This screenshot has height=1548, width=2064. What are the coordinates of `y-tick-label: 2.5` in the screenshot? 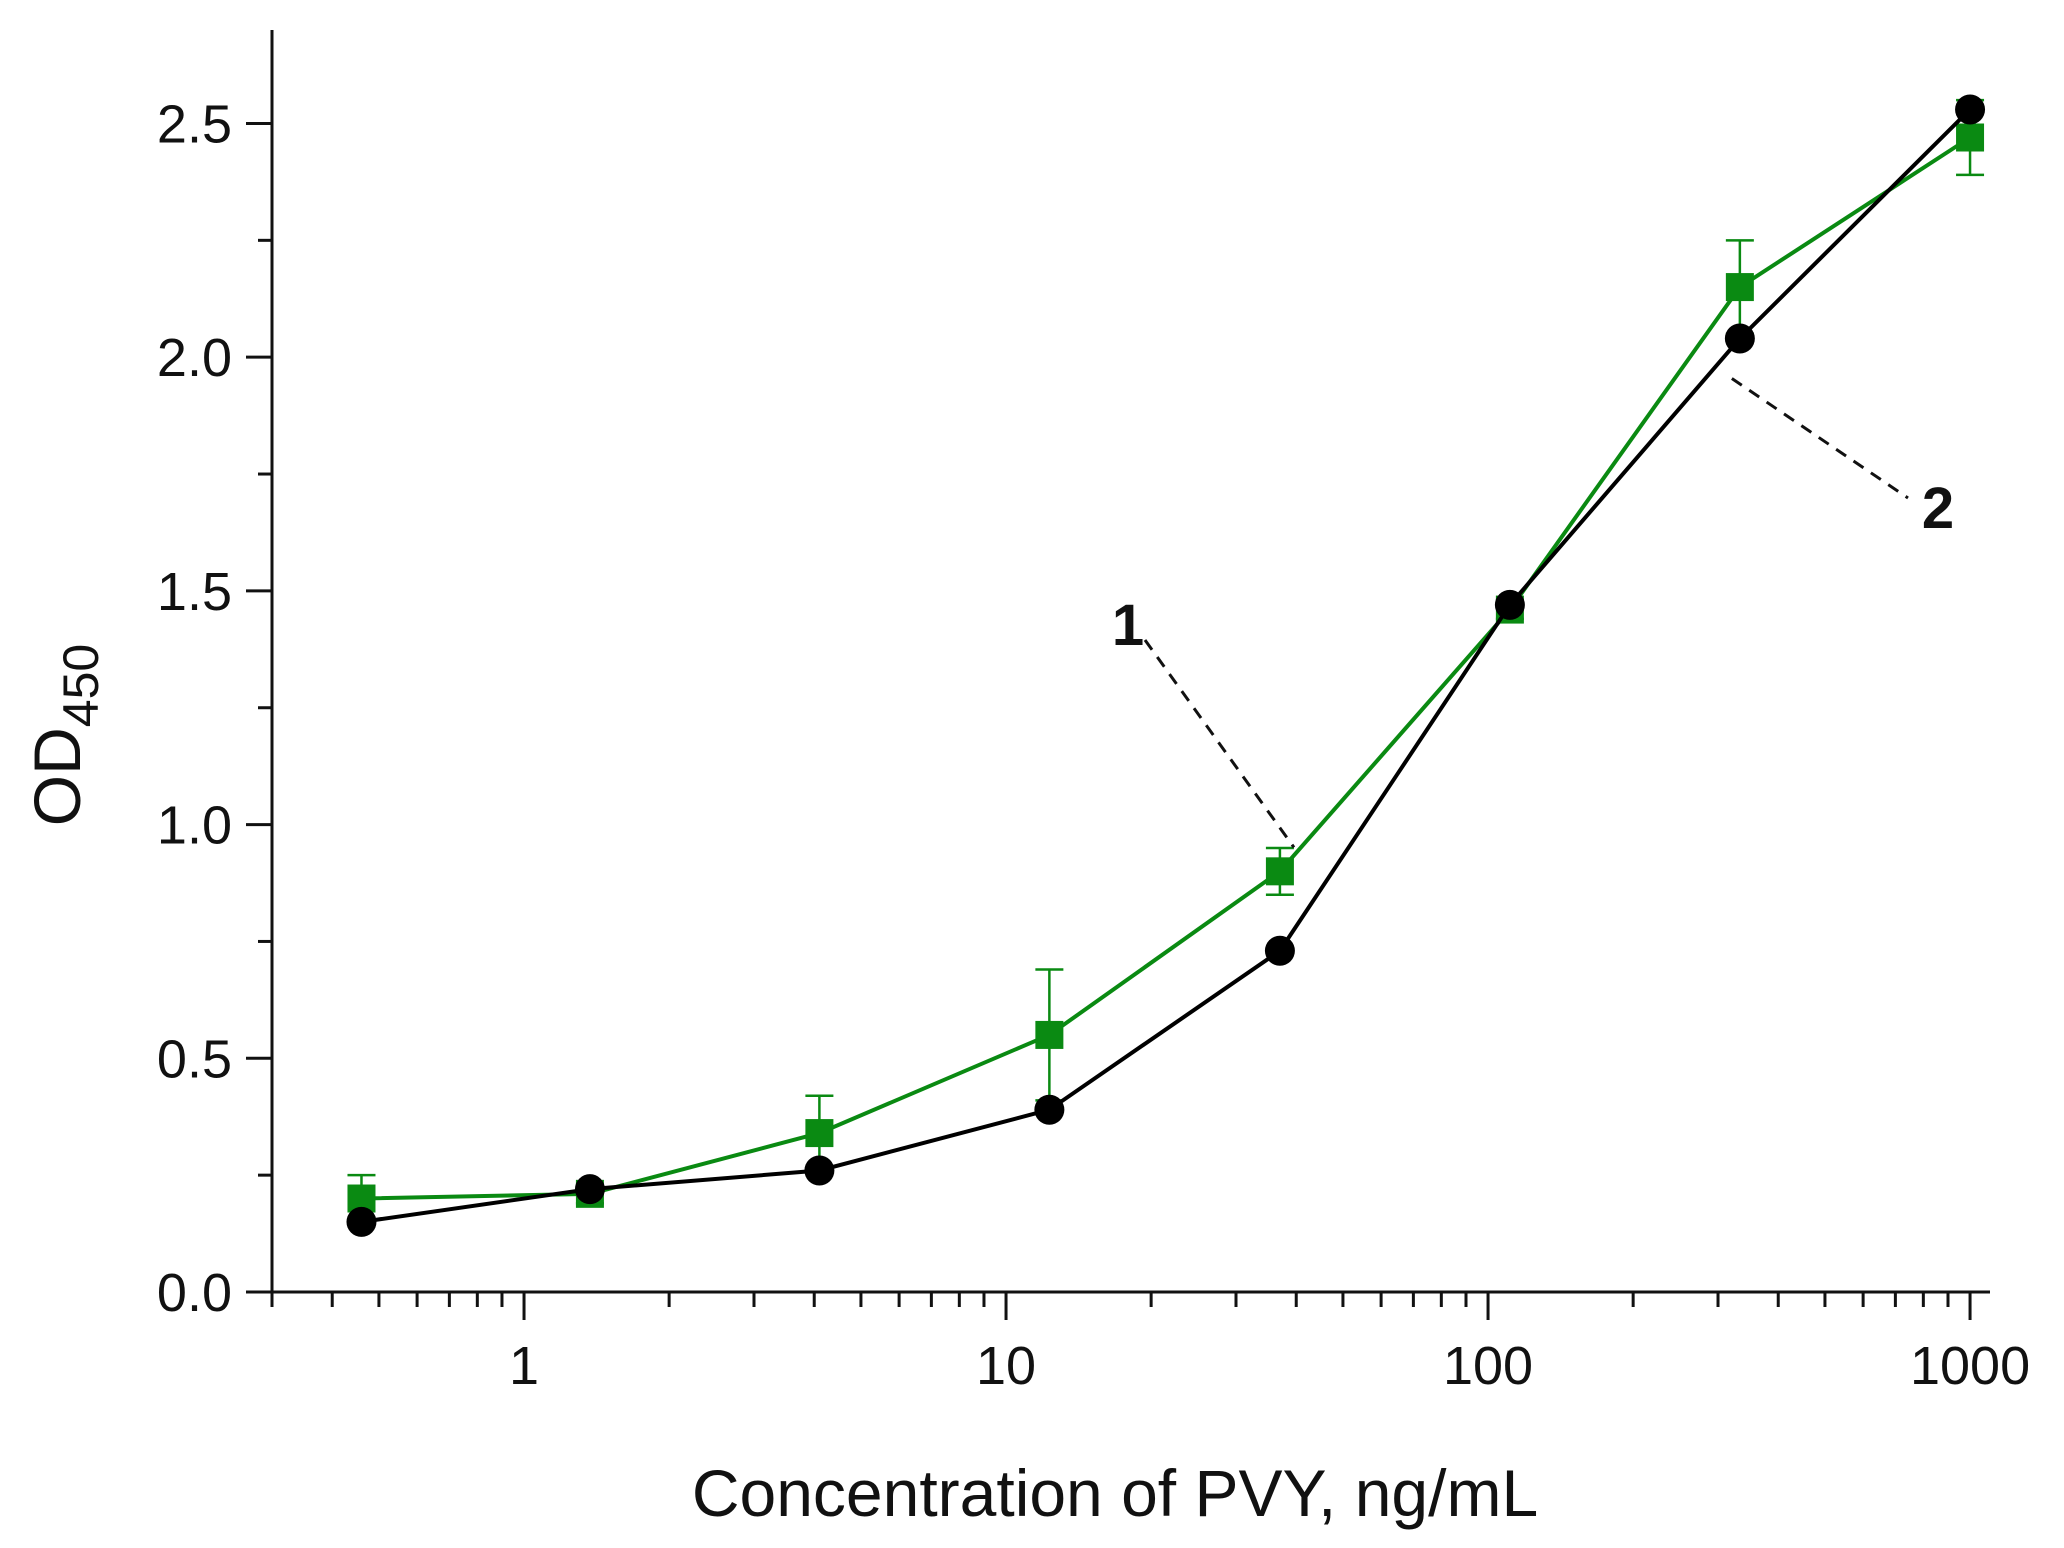 It's located at (194, 124).